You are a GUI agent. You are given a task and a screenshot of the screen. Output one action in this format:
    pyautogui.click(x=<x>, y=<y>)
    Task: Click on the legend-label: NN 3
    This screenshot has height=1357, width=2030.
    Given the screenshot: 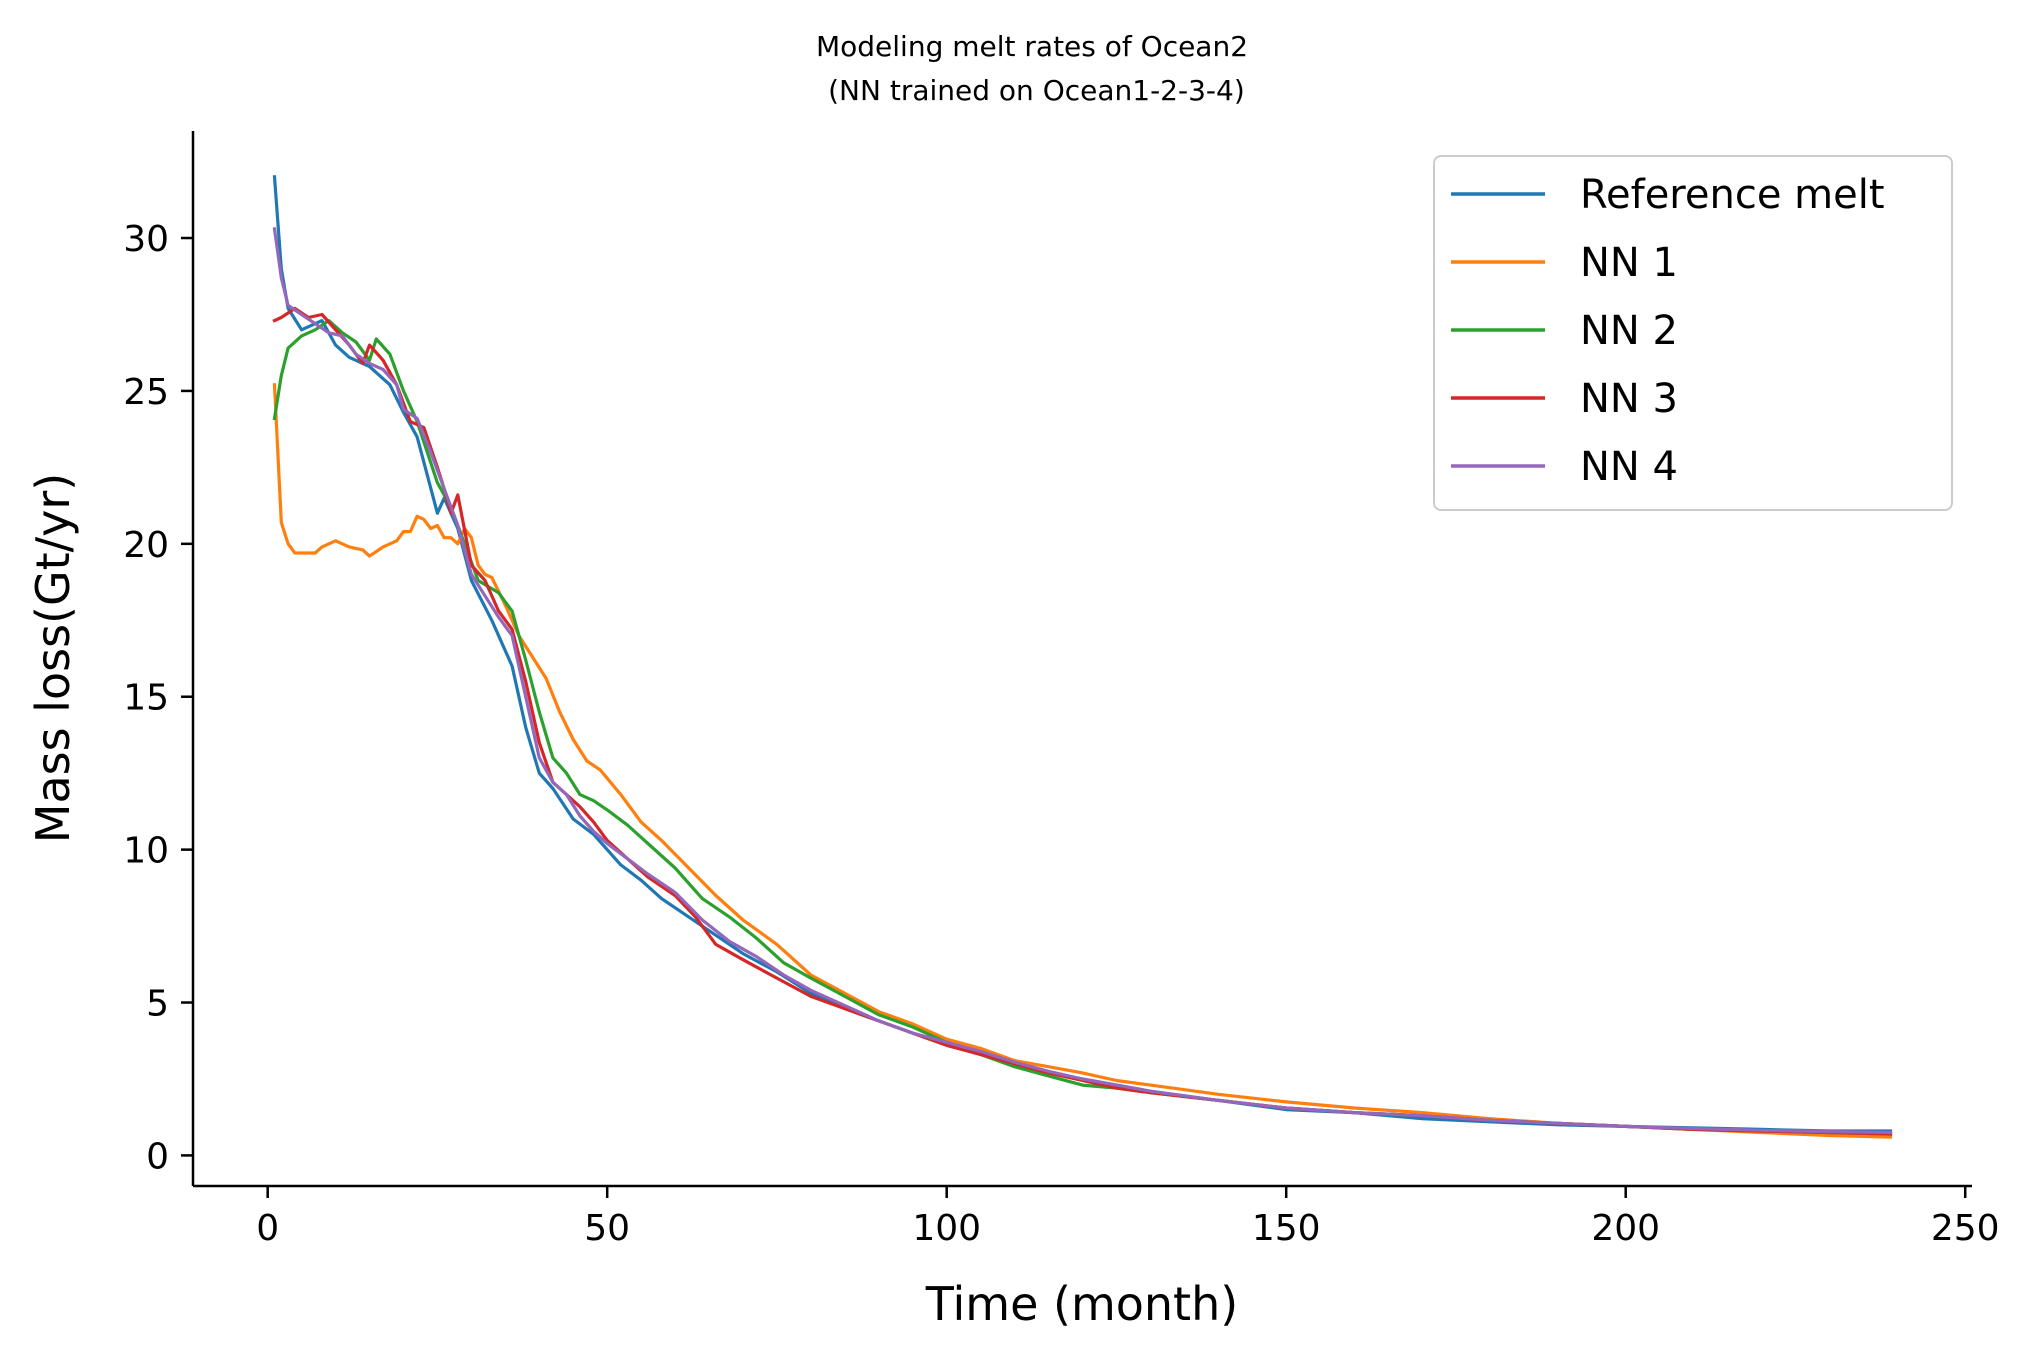 What is the action you would take?
    pyautogui.click(x=1629, y=399)
    